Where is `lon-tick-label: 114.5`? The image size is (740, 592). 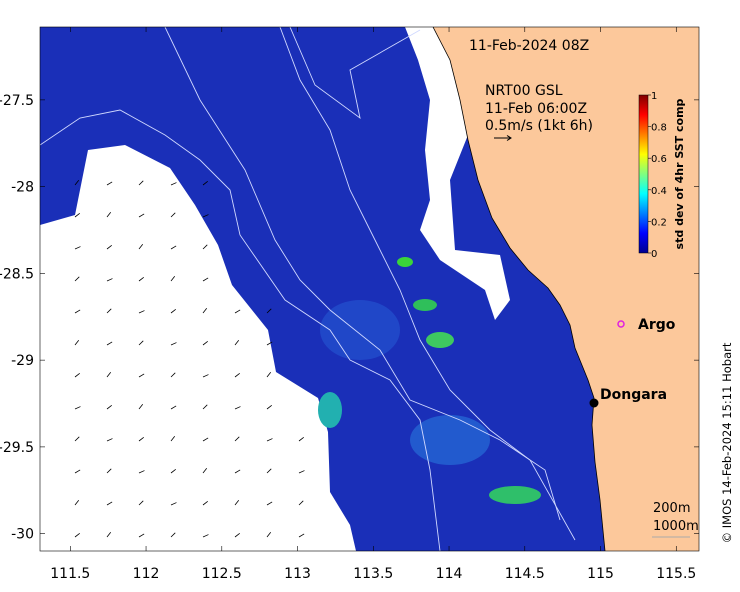
lon-tick-label: 114.5 is located at coordinates (525, 574).